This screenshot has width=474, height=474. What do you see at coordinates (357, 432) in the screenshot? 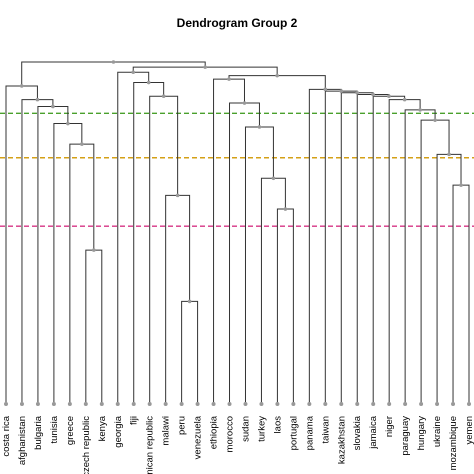
I see `leaf-label: slovakia` at bounding box center [357, 432].